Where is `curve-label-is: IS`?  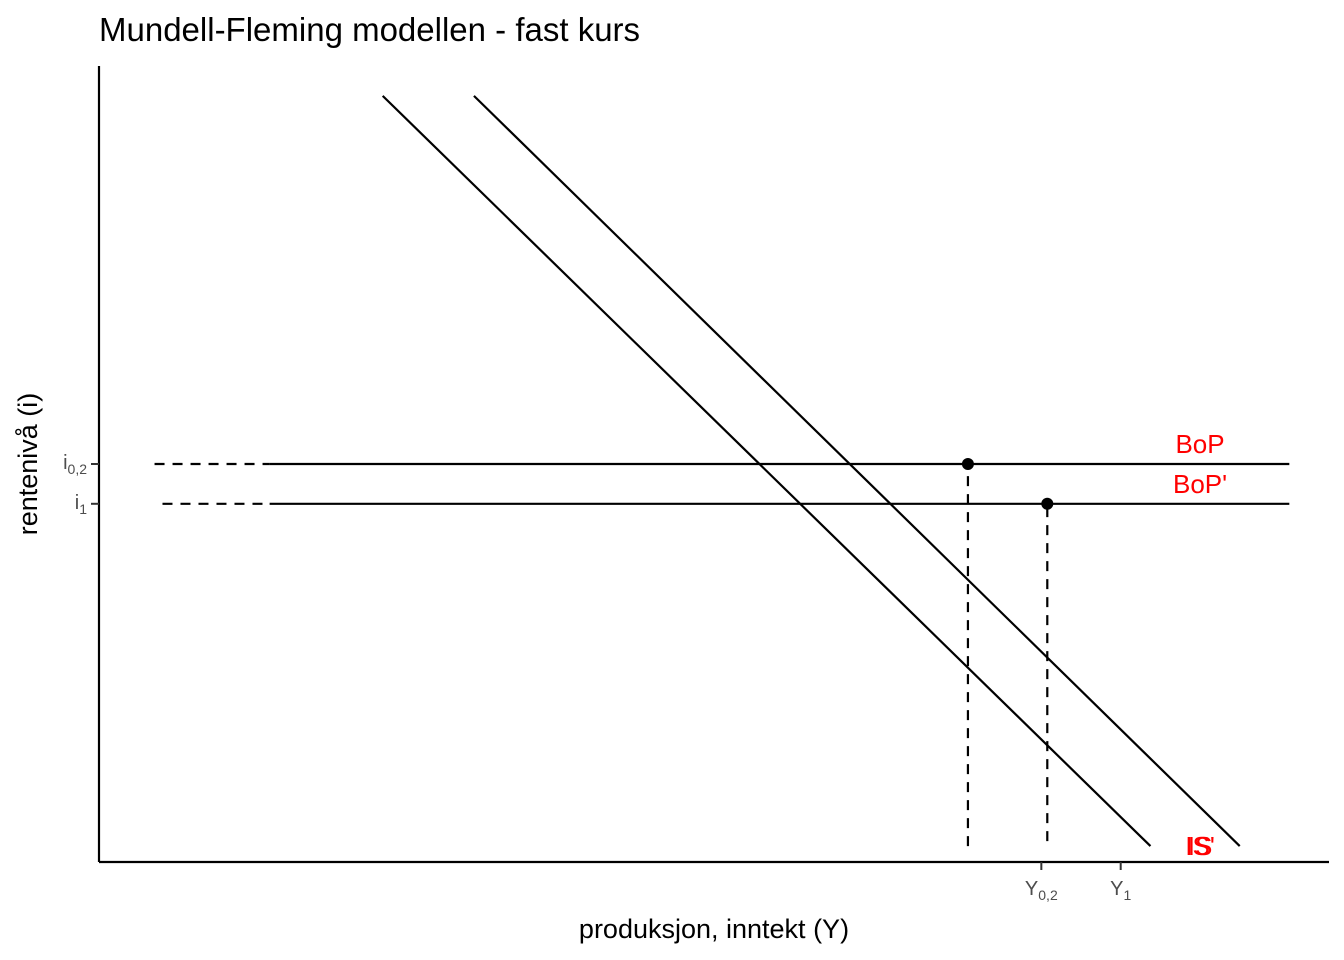
curve-label-is: IS is located at coordinates (1200, 846).